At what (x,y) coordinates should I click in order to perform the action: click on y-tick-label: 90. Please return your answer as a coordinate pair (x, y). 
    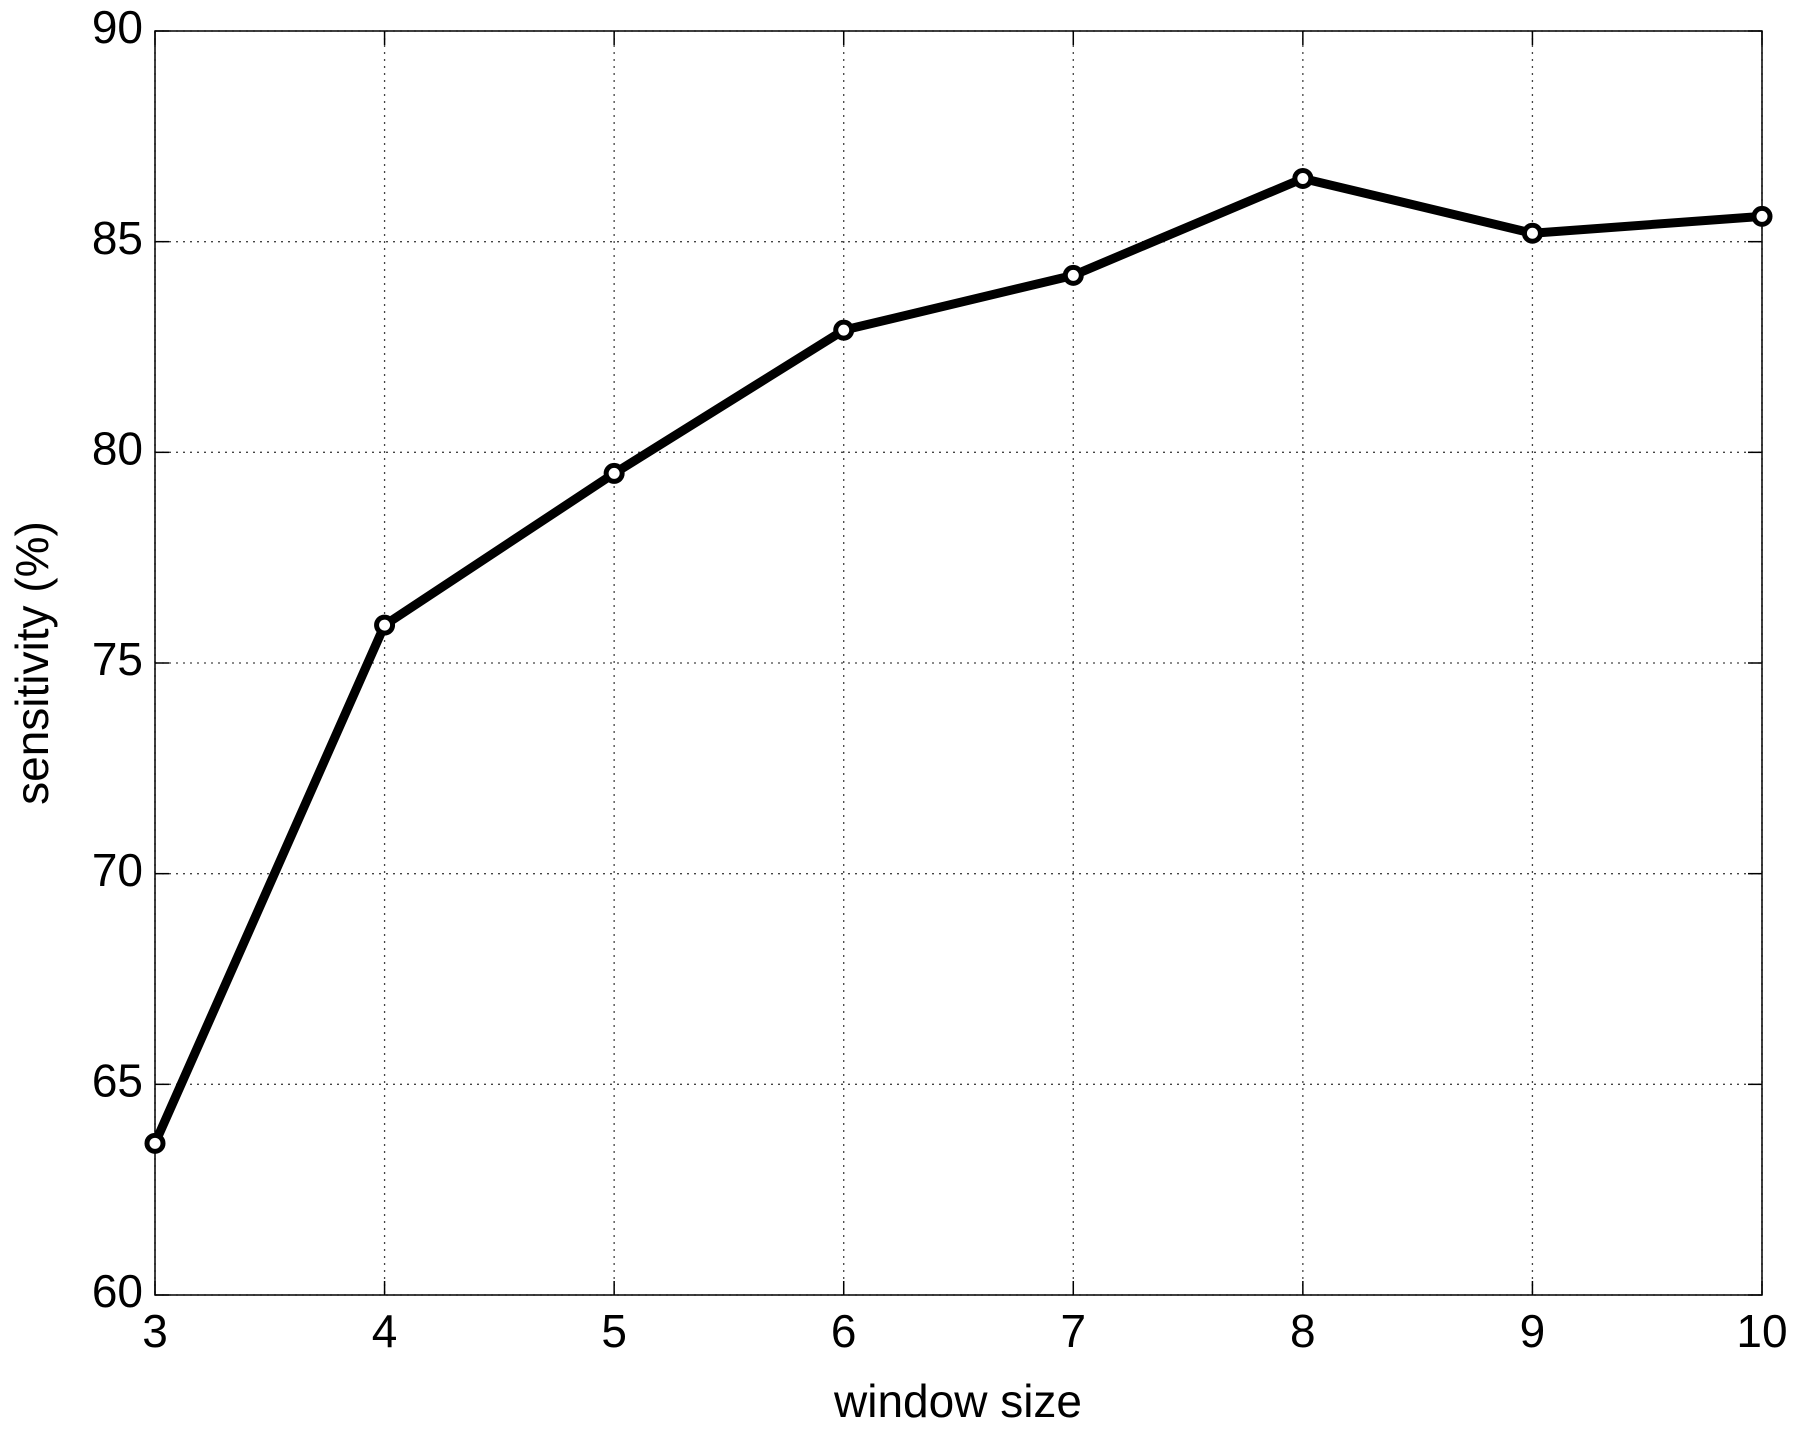
    Looking at the image, I should click on (117, 27).